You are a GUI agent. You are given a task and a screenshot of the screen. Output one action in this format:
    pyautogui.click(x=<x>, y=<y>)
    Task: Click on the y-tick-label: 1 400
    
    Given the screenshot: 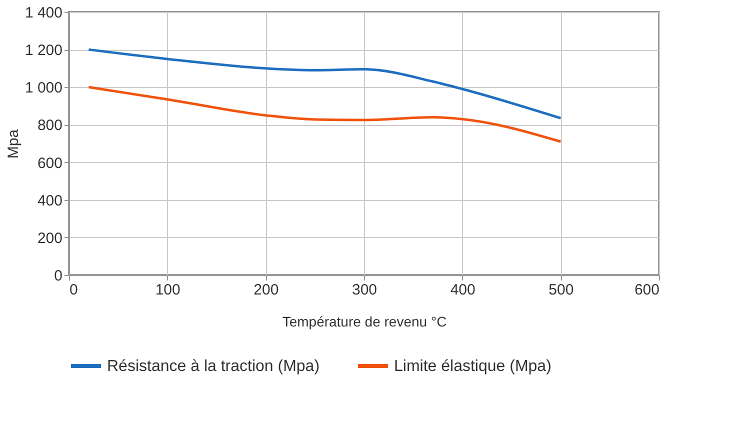 What is the action you would take?
    pyautogui.click(x=43, y=13)
    